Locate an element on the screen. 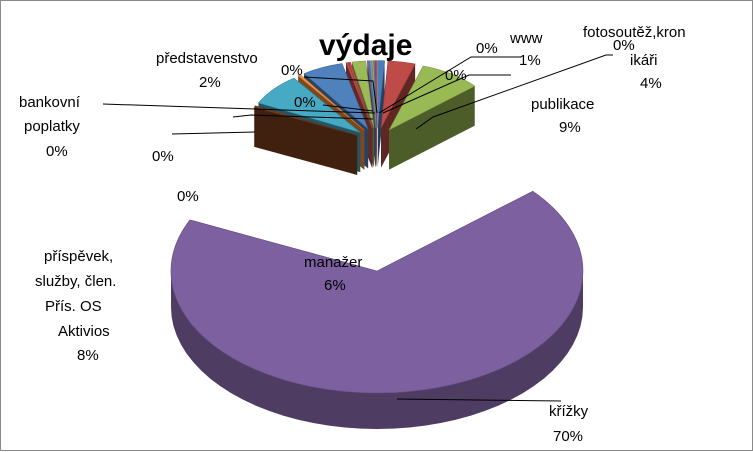 This screenshot has width=753, height=452. slice-zero-b is located at coordinates (375, 94).